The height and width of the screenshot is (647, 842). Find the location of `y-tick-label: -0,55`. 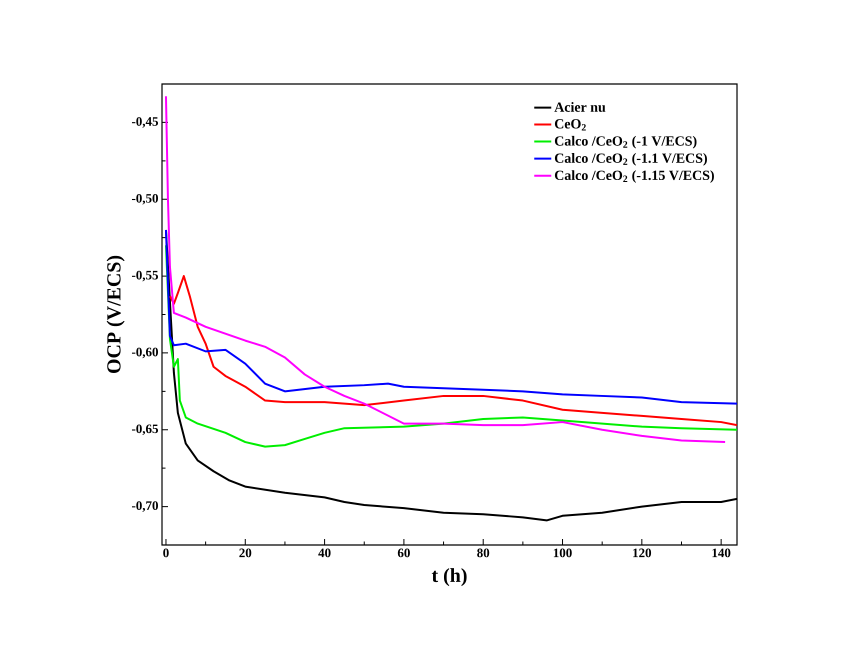

y-tick-label: -0,55 is located at coordinates (145, 276).